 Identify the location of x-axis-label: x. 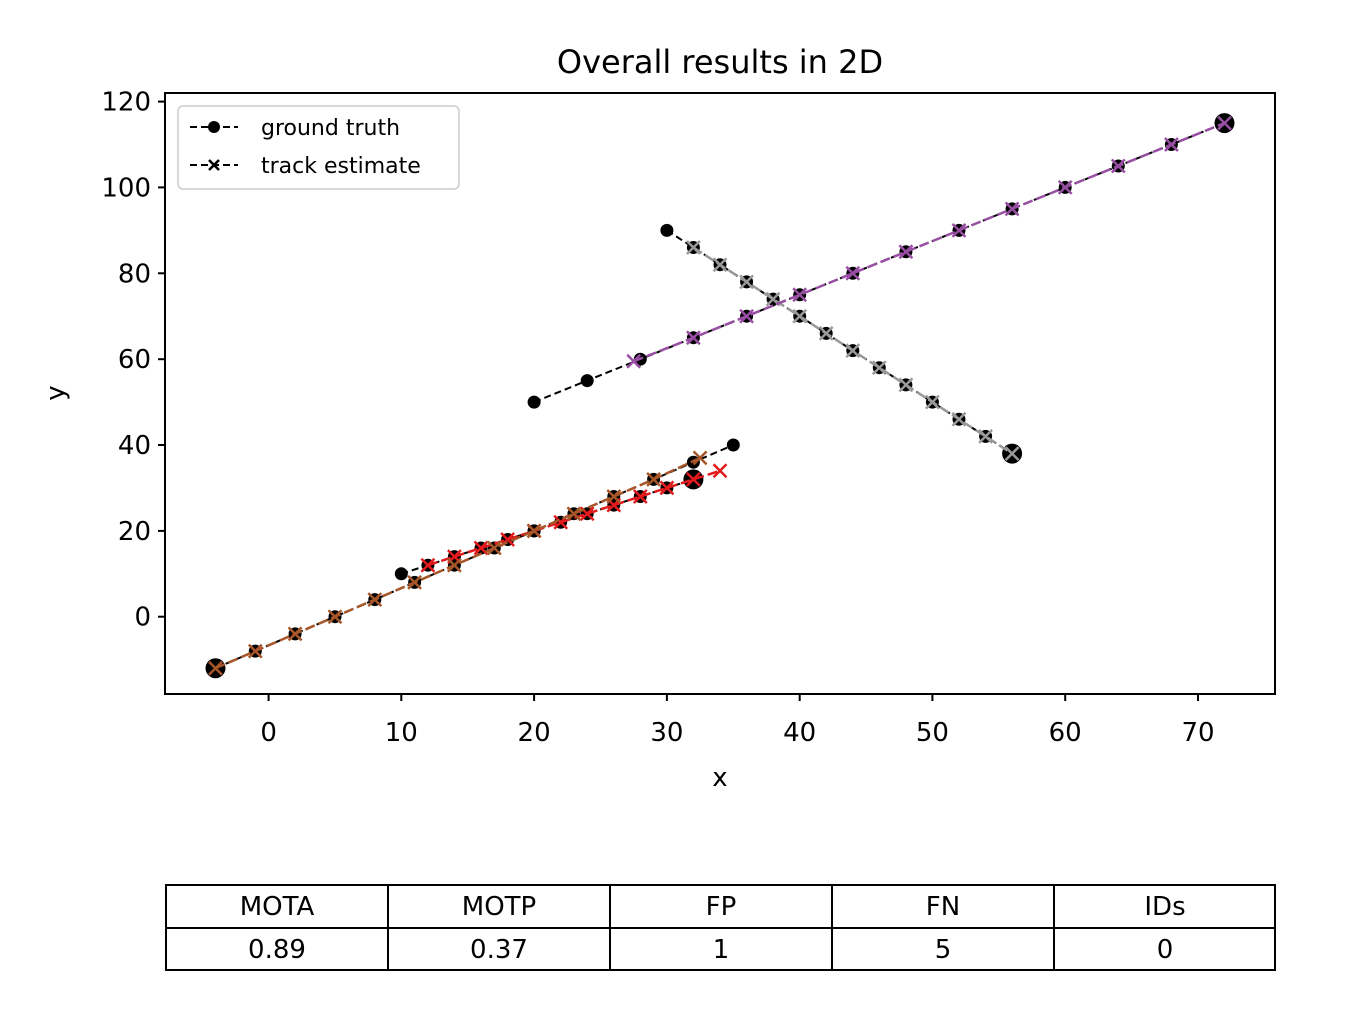
(719, 778).